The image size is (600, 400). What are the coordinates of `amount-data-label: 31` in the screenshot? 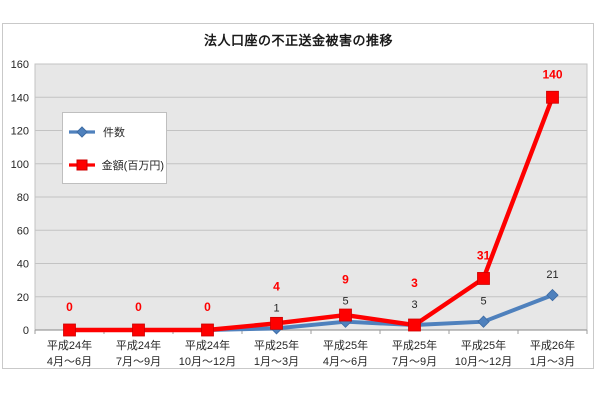 It's located at (484, 255).